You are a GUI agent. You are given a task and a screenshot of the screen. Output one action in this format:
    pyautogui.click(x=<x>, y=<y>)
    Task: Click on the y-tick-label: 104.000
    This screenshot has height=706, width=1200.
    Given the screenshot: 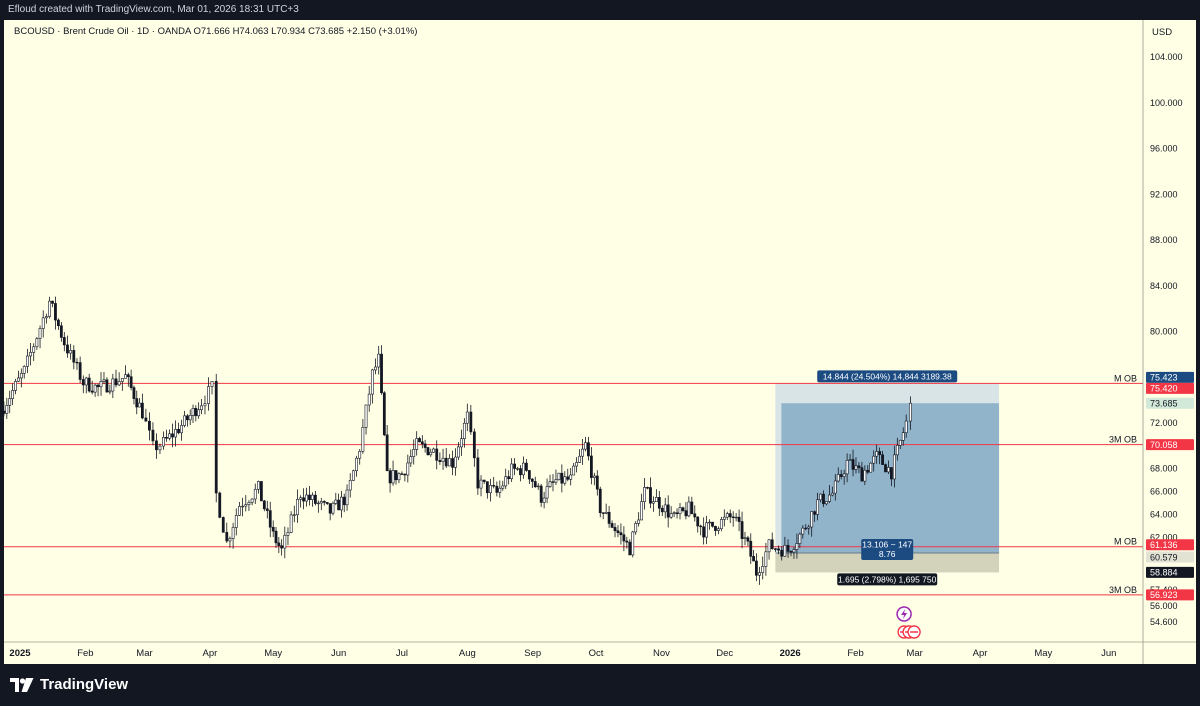 What is the action you would take?
    pyautogui.click(x=1166, y=57)
    